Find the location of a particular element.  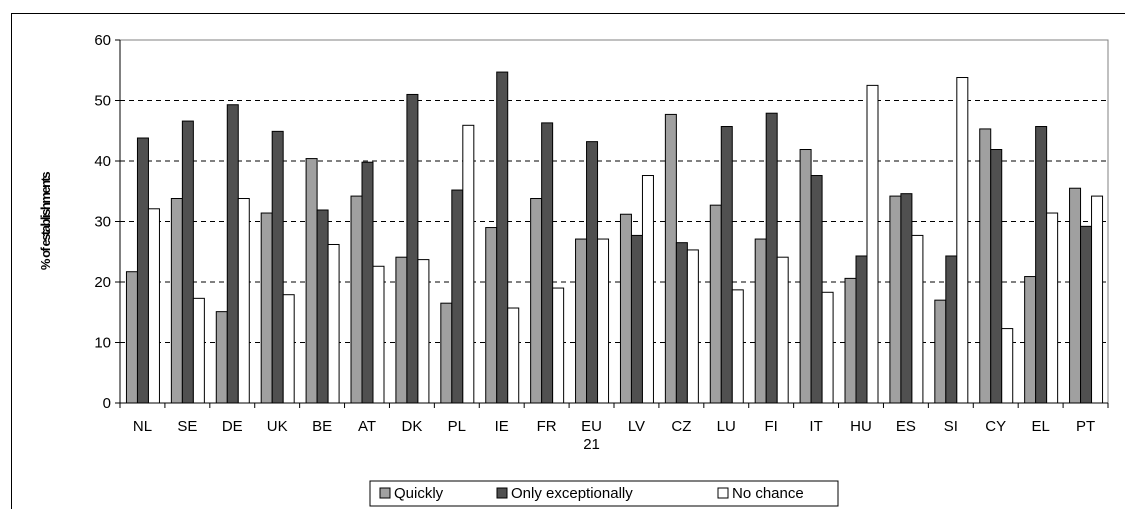

bar-es-quickly is located at coordinates (895, 299).